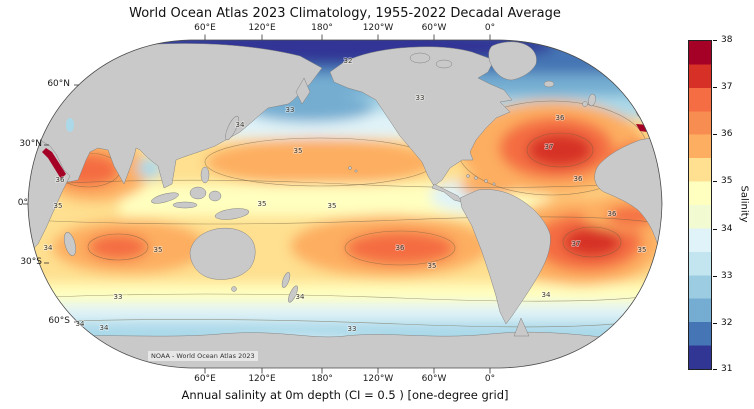 This screenshot has height=409, width=754. I want to click on colorbar-gradient, so click(700, 205).